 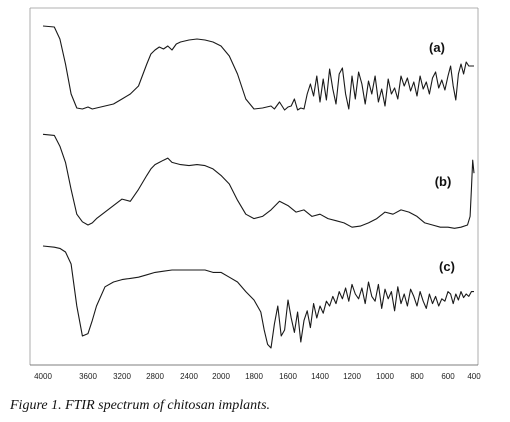 I want to click on x-tick-label: 1600, so click(x=288, y=376).